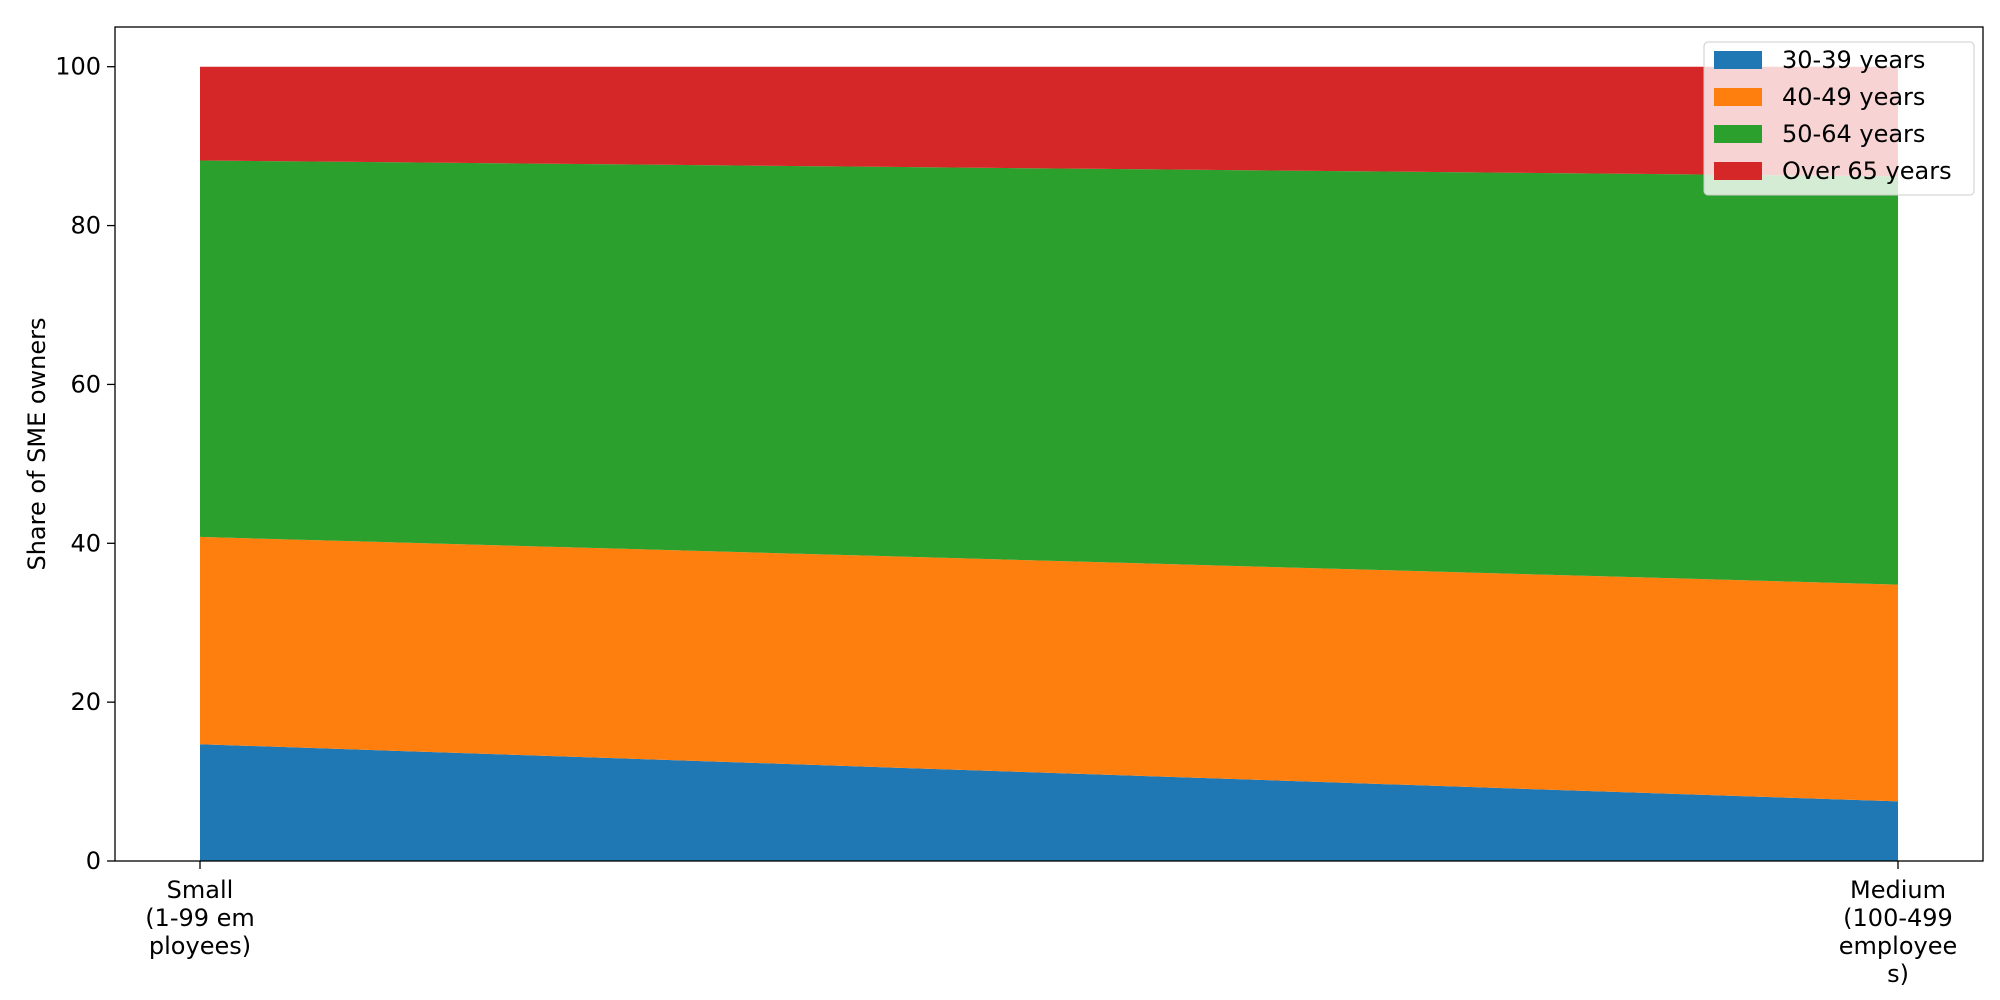  I want to click on y-tick-label: 60, so click(85, 384).